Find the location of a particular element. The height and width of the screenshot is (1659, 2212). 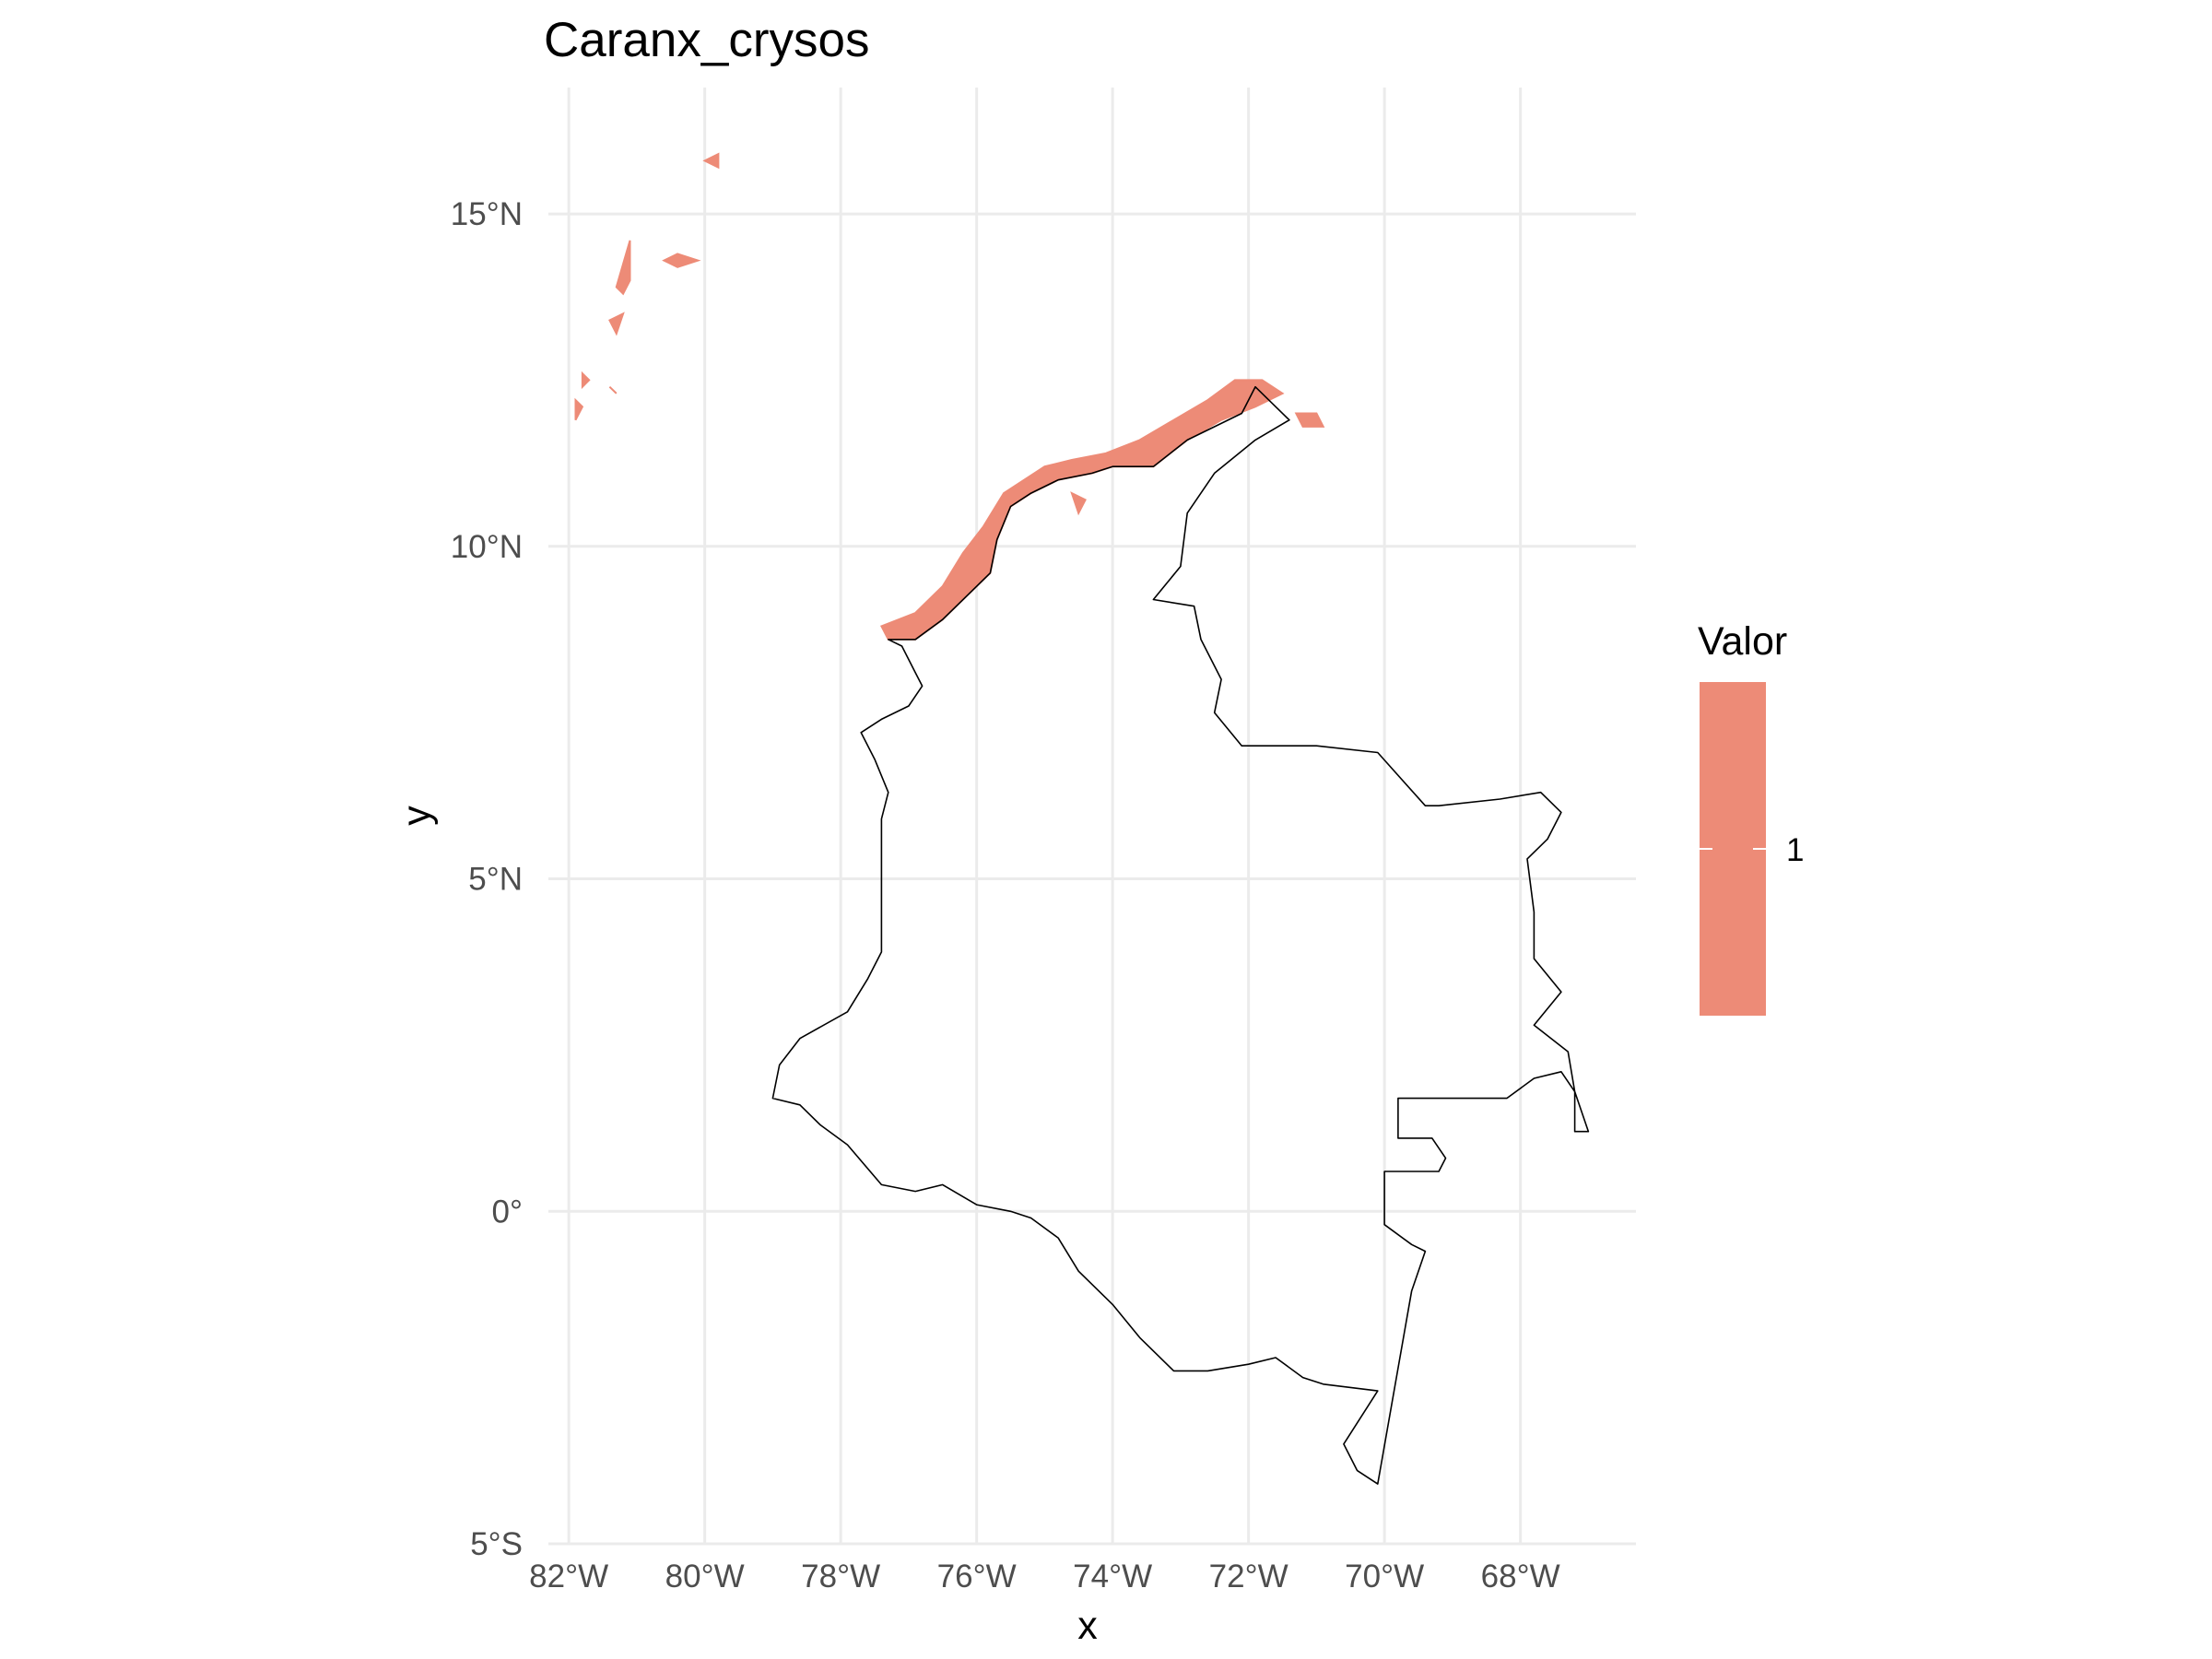

x-tick-label: 78°W is located at coordinates (840, 1576).